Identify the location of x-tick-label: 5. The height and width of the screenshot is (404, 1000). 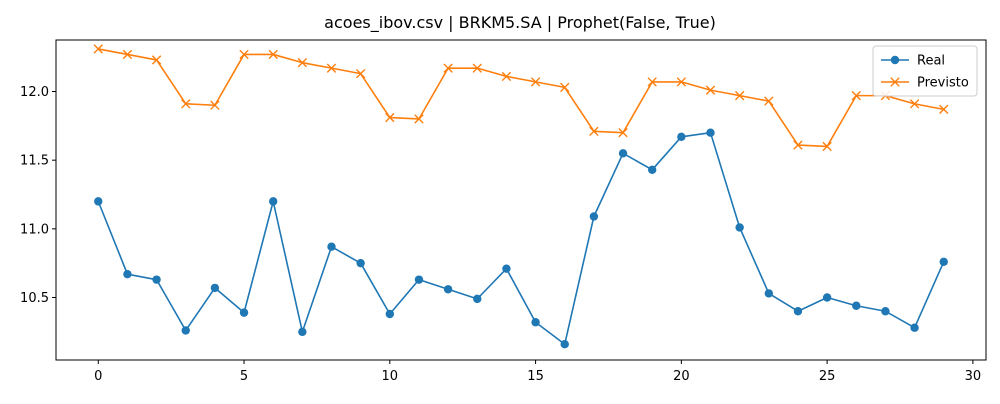
(244, 376).